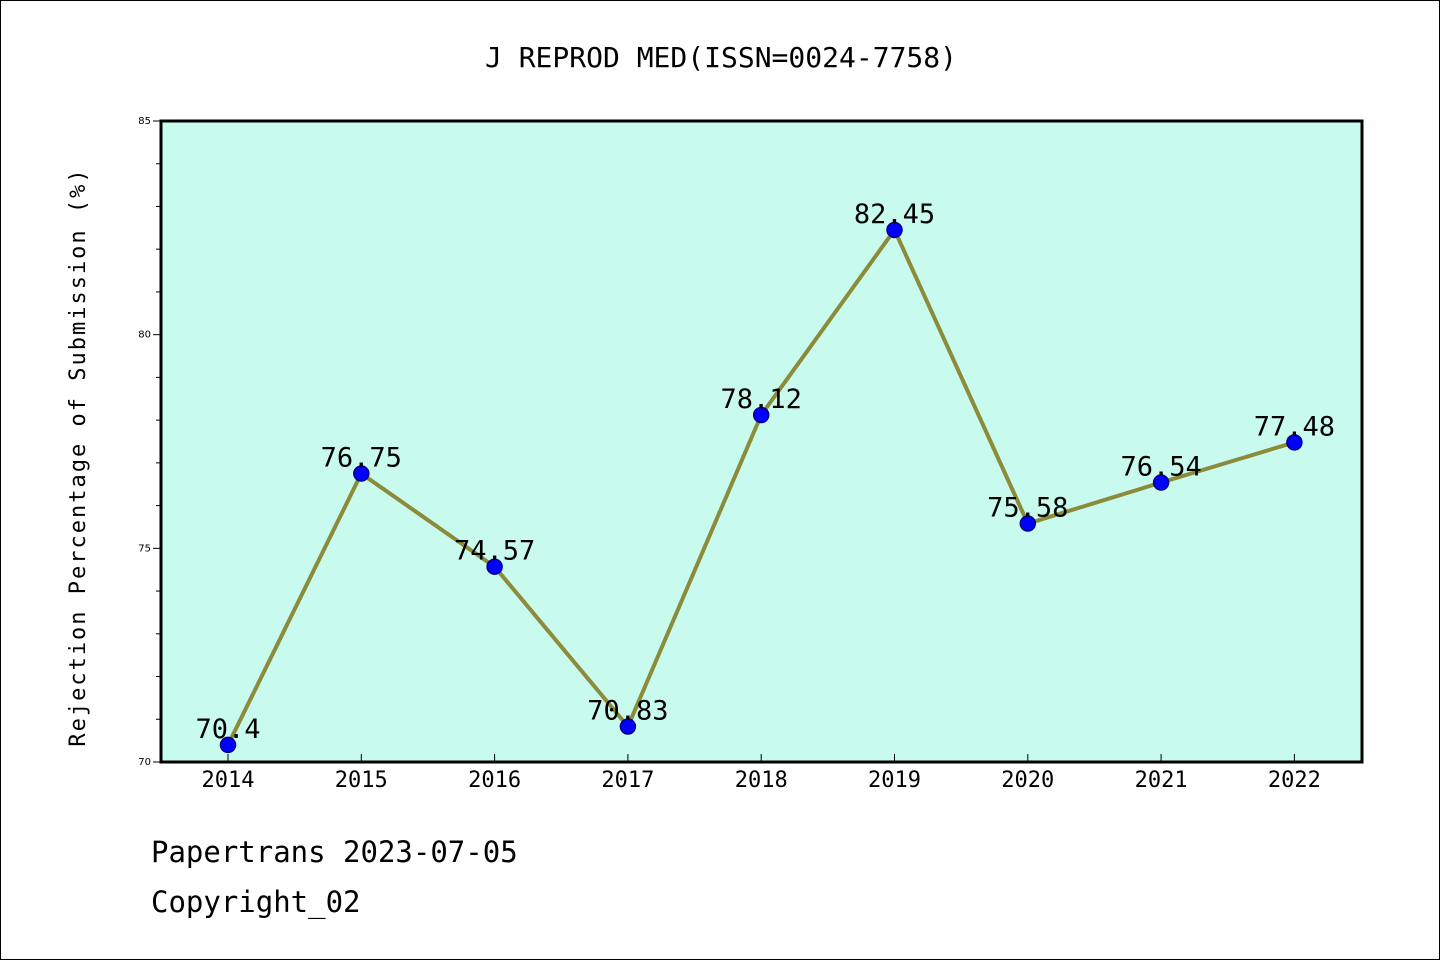 This screenshot has width=1440, height=961. Describe the element at coordinates (894, 780) in the screenshot. I see `x-tick-label: 2019` at that location.